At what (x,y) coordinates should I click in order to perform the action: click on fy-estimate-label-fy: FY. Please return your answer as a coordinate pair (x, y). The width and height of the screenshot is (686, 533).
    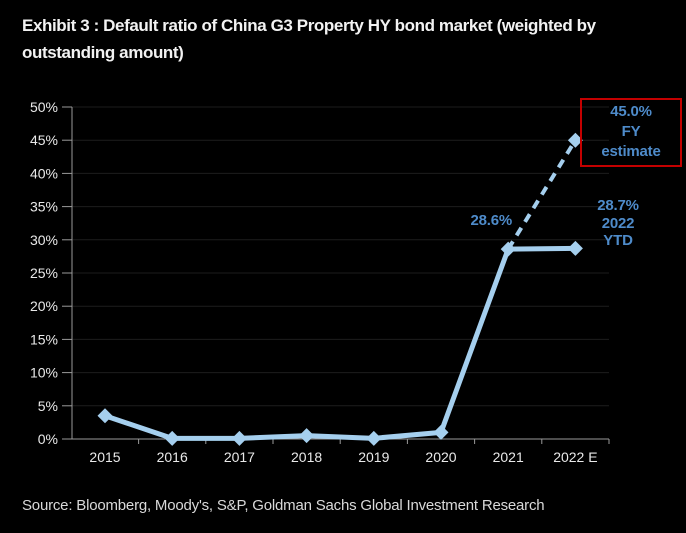
    Looking at the image, I should click on (631, 131).